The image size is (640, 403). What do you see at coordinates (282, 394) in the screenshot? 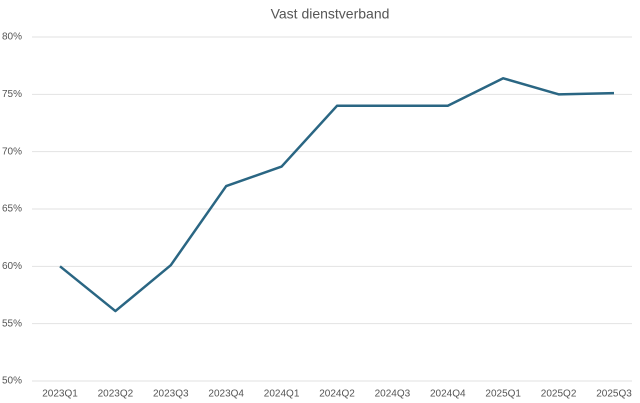
I see `x-tick-label: 2024Q1` at bounding box center [282, 394].